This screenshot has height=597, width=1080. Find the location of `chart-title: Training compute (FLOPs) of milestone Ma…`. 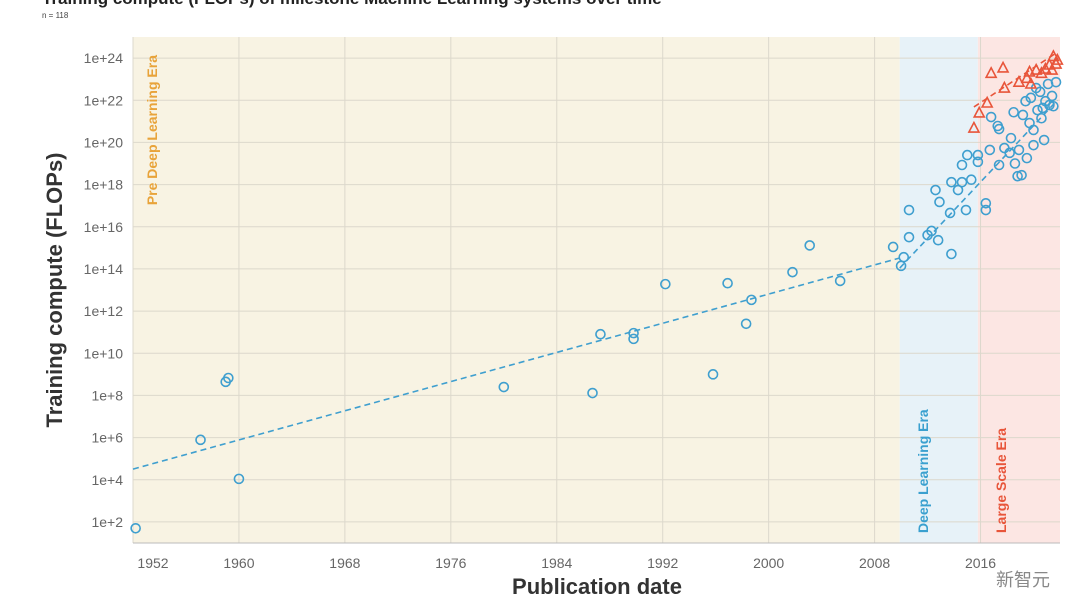

chart-title: Training compute (FLOPs) of milestone Ma… is located at coordinates (352, 4).